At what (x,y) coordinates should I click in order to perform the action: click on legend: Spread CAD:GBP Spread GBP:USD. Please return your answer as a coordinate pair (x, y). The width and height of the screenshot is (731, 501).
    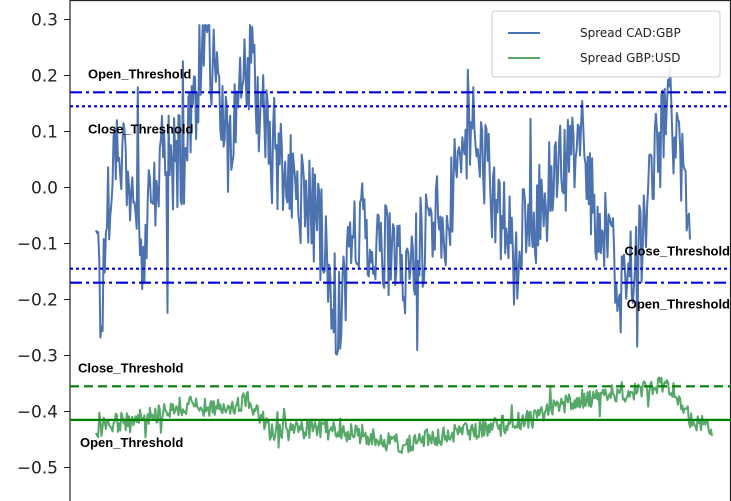
    Looking at the image, I should click on (606, 44).